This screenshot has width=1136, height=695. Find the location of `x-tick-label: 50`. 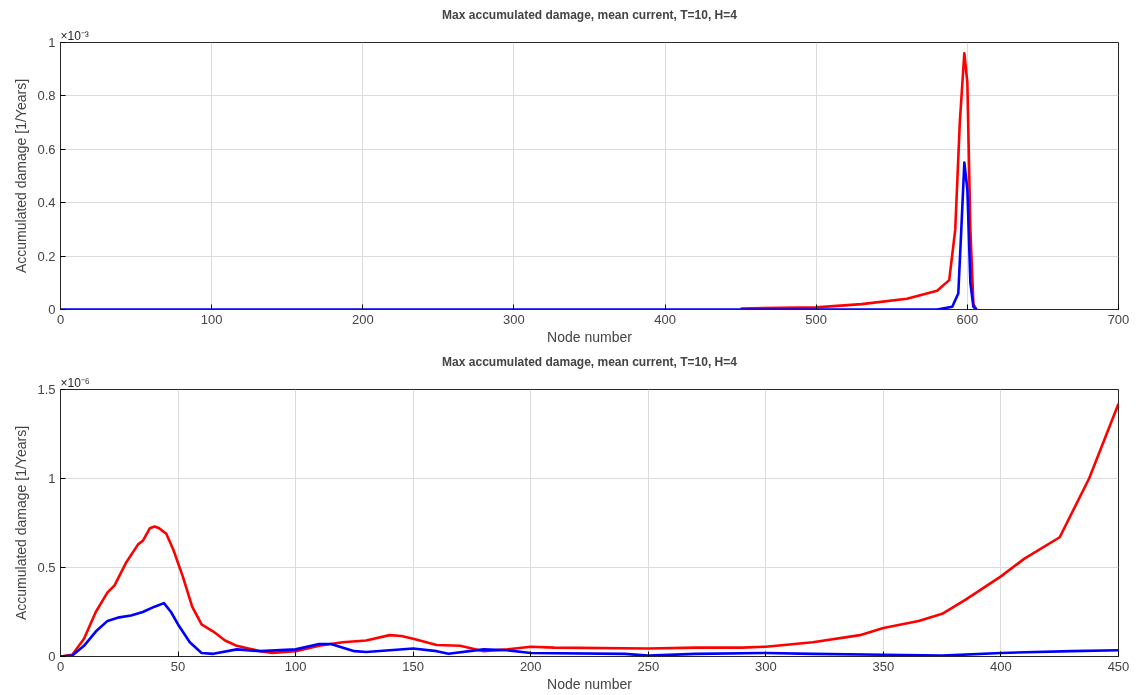

x-tick-label: 50 is located at coordinates (178, 666).